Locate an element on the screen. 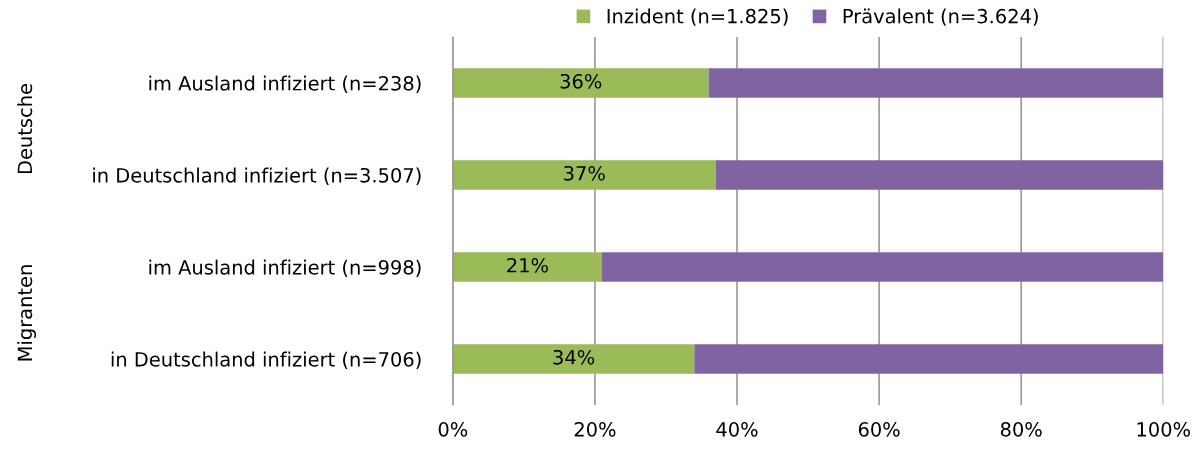  legend-label: Prävalent (n=3.624) is located at coordinates (940, 17).